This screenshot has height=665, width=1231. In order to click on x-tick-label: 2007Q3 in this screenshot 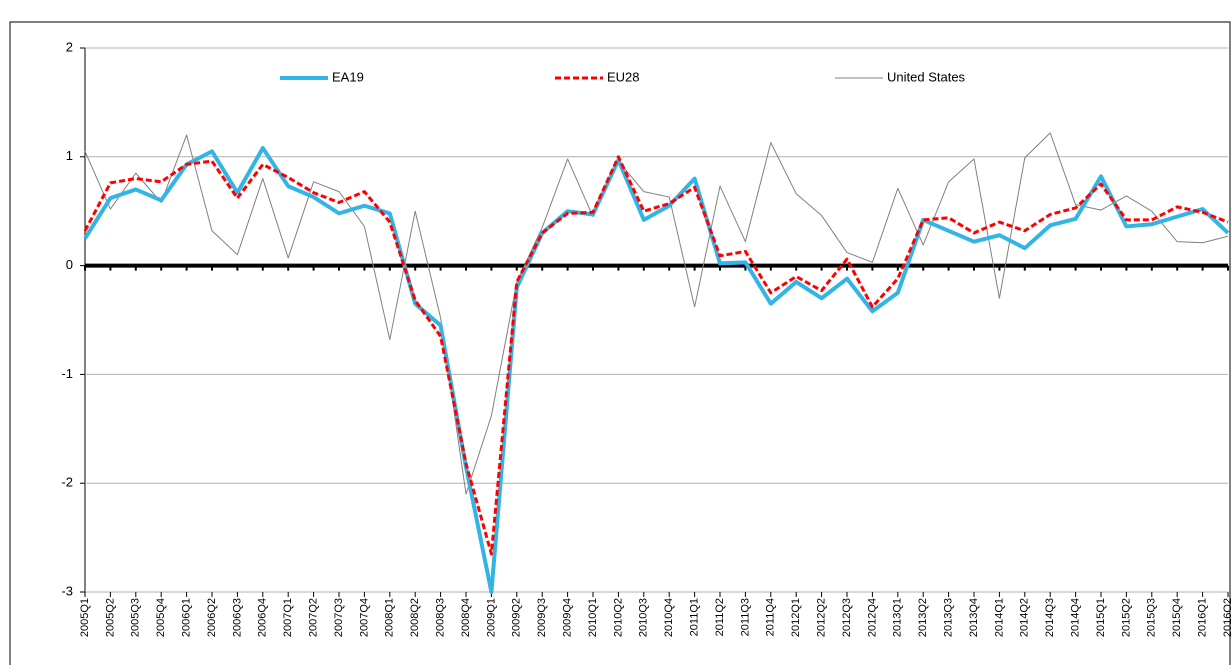, I will do `click(339, 617)`.